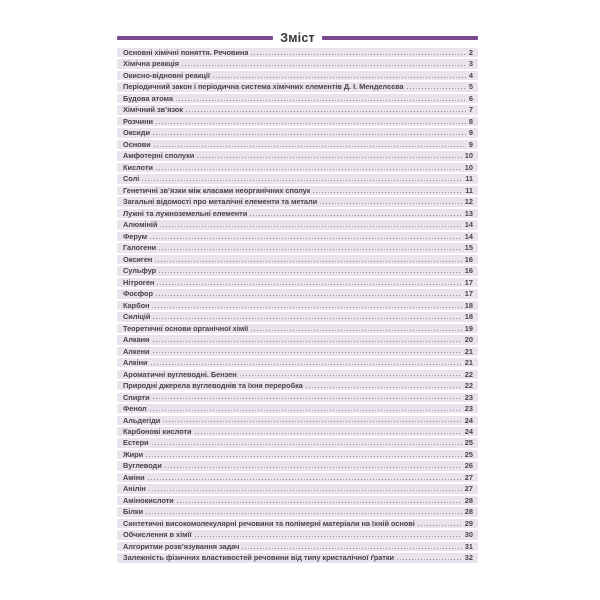 This screenshot has height=600, width=600. What do you see at coordinates (148, 98) in the screenshot?
I see `toc-entry-title: Будова атома` at bounding box center [148, 98].